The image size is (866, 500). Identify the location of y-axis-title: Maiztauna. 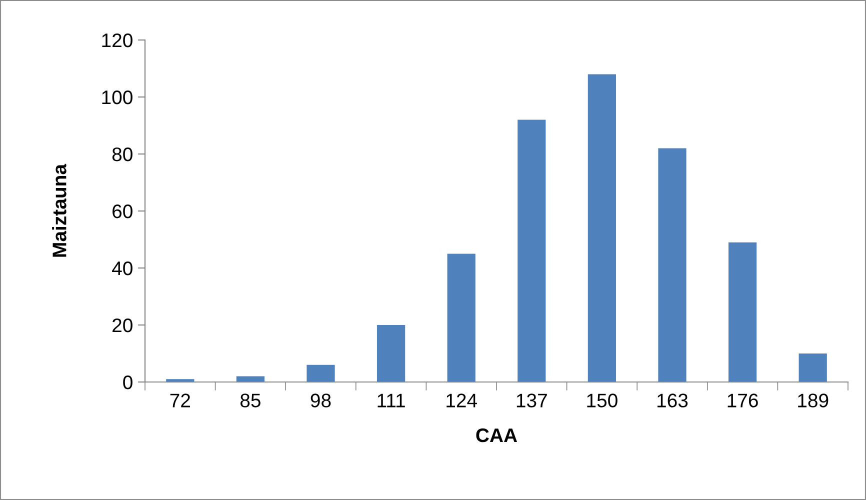
(59, 210).